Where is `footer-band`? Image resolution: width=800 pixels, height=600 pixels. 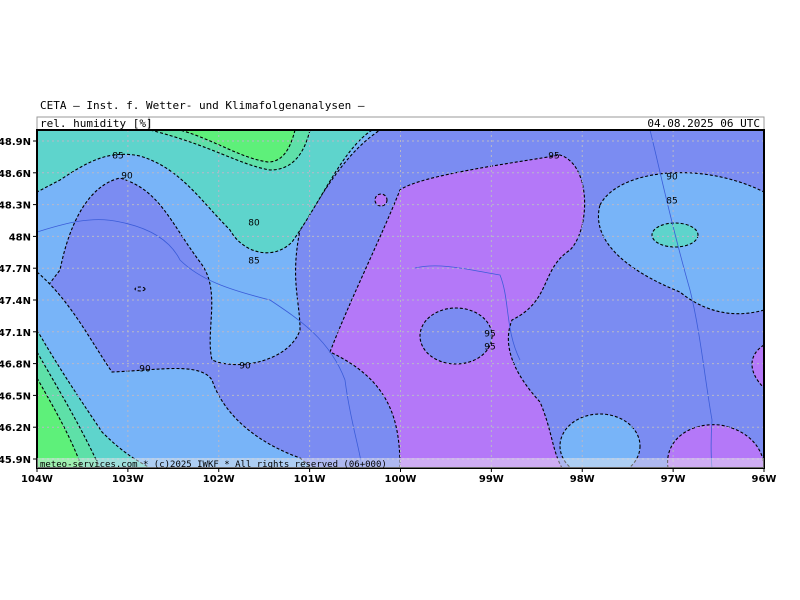
footer-band is located at coordinates (400, 463).